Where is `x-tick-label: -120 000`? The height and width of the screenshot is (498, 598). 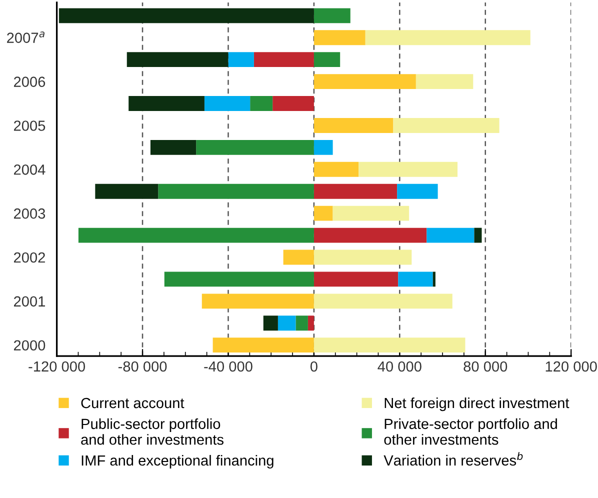 x-tick-label: -120 000 is located at coordinates (57, 366).